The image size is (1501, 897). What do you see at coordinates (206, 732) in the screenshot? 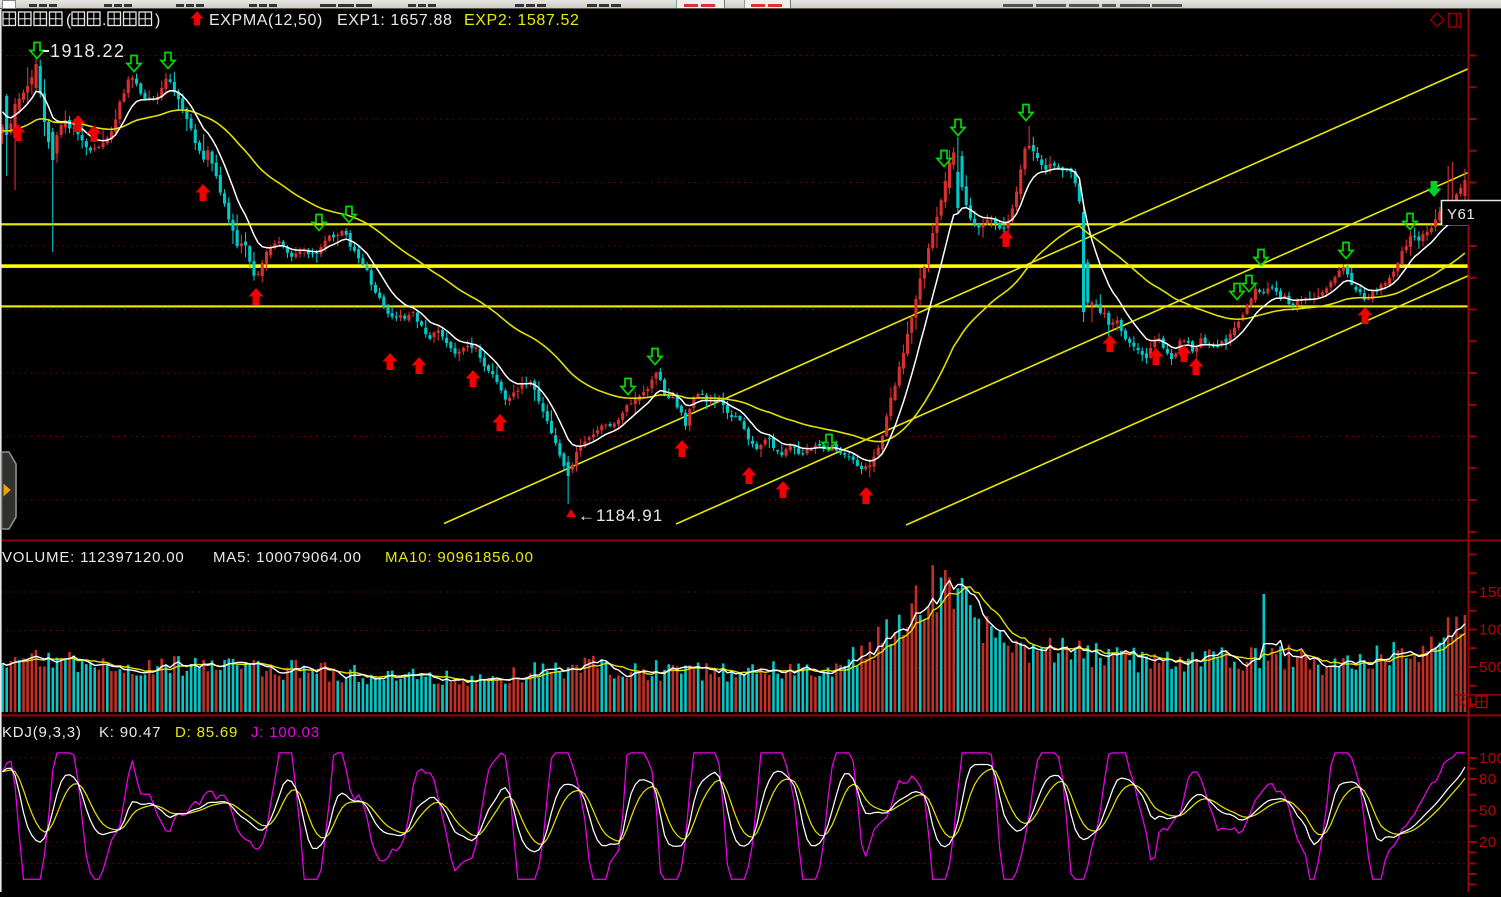
I see `svg-text: D: 85.69` at bounding box center [206, 732].